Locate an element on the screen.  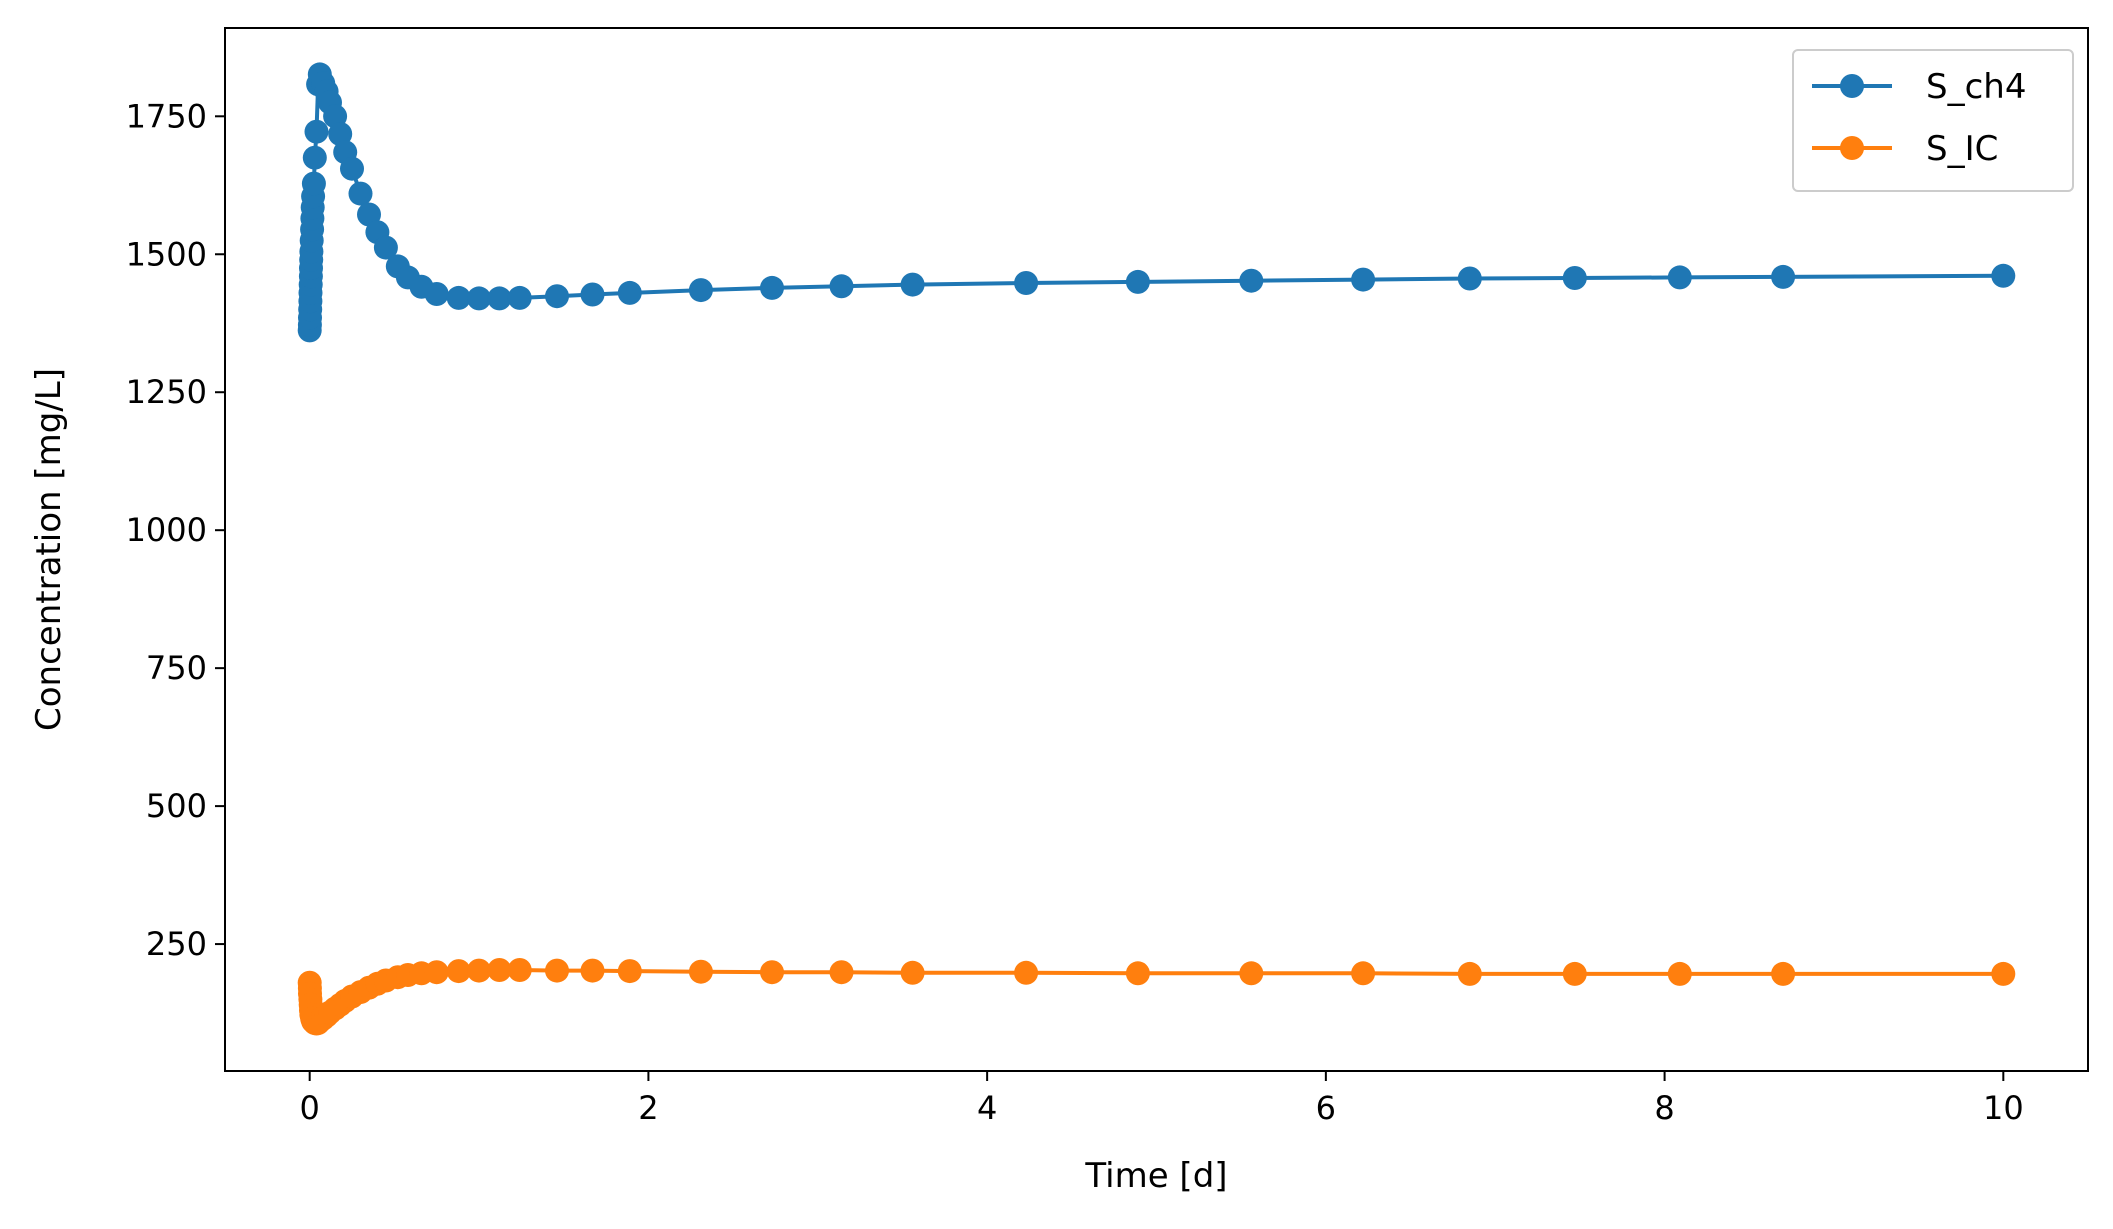
y-axis-ticks: 250 500 750 1000 1250 1500 1750 is located at coordinates (175, 530).